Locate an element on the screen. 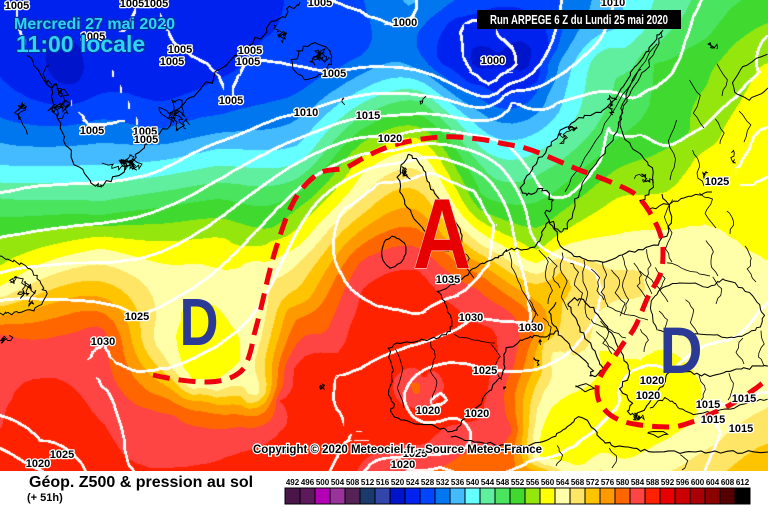 Image resolution: width=768 pixels, height=512 pixels. svg-text: 564 is located at coordinates (563, 482).